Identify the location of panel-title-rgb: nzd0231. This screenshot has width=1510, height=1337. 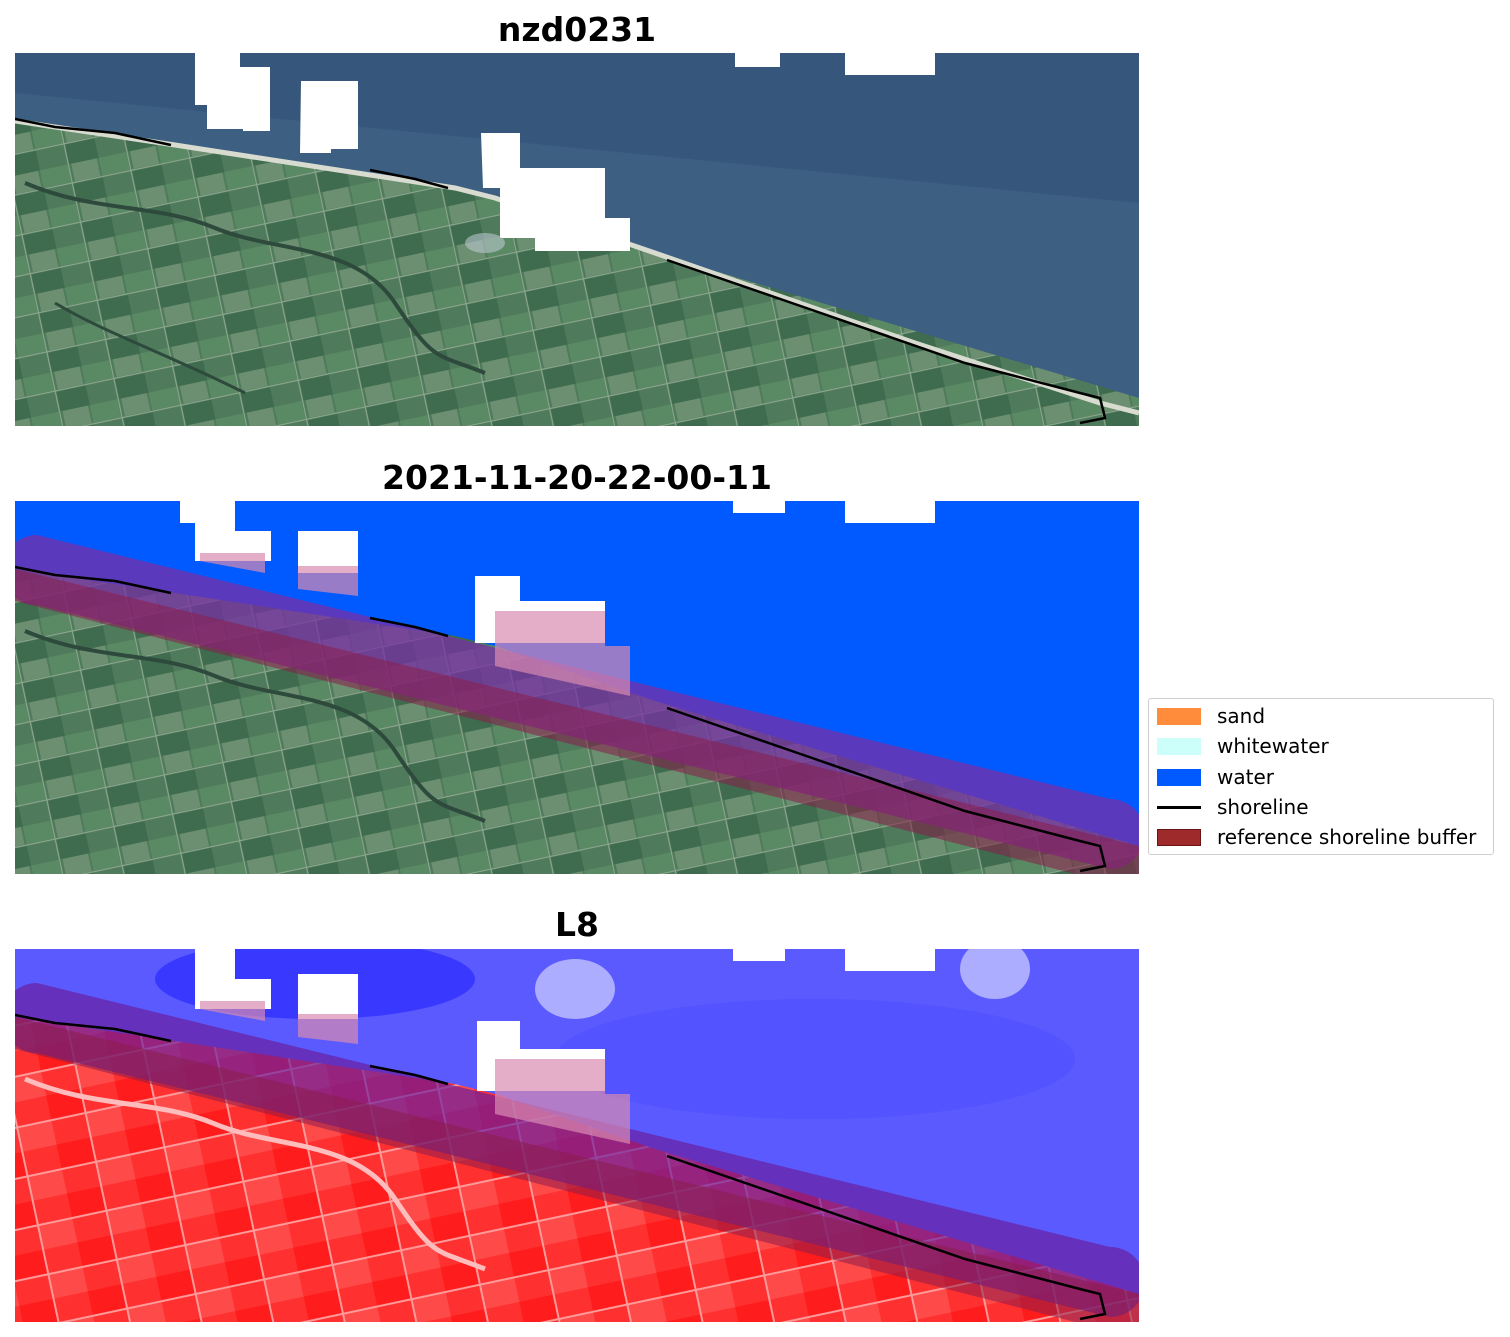
(577, 29).